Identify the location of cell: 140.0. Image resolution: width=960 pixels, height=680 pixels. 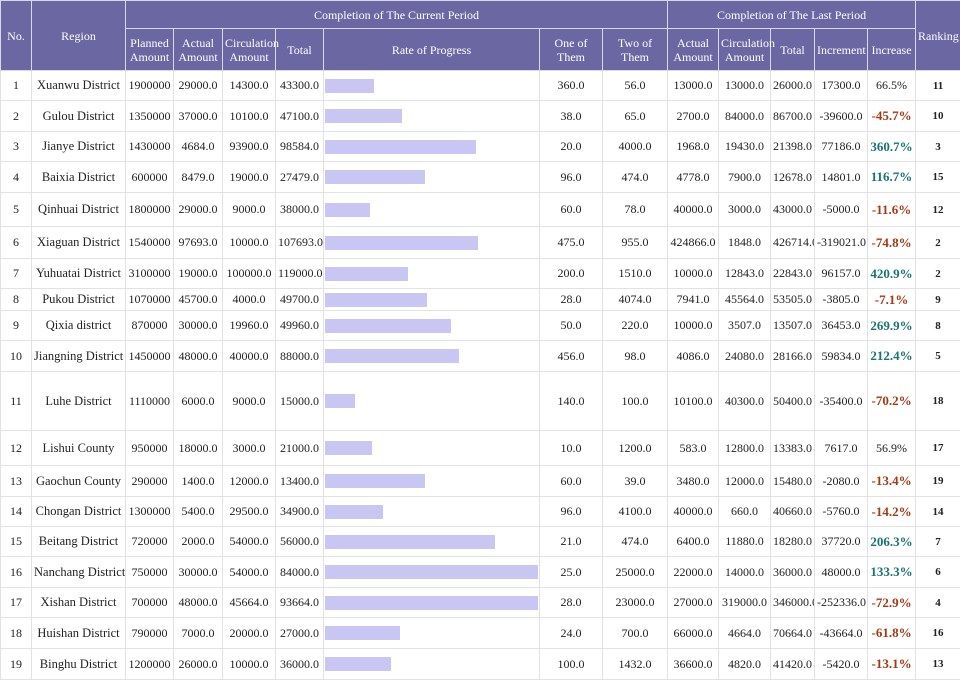
(571, 401).